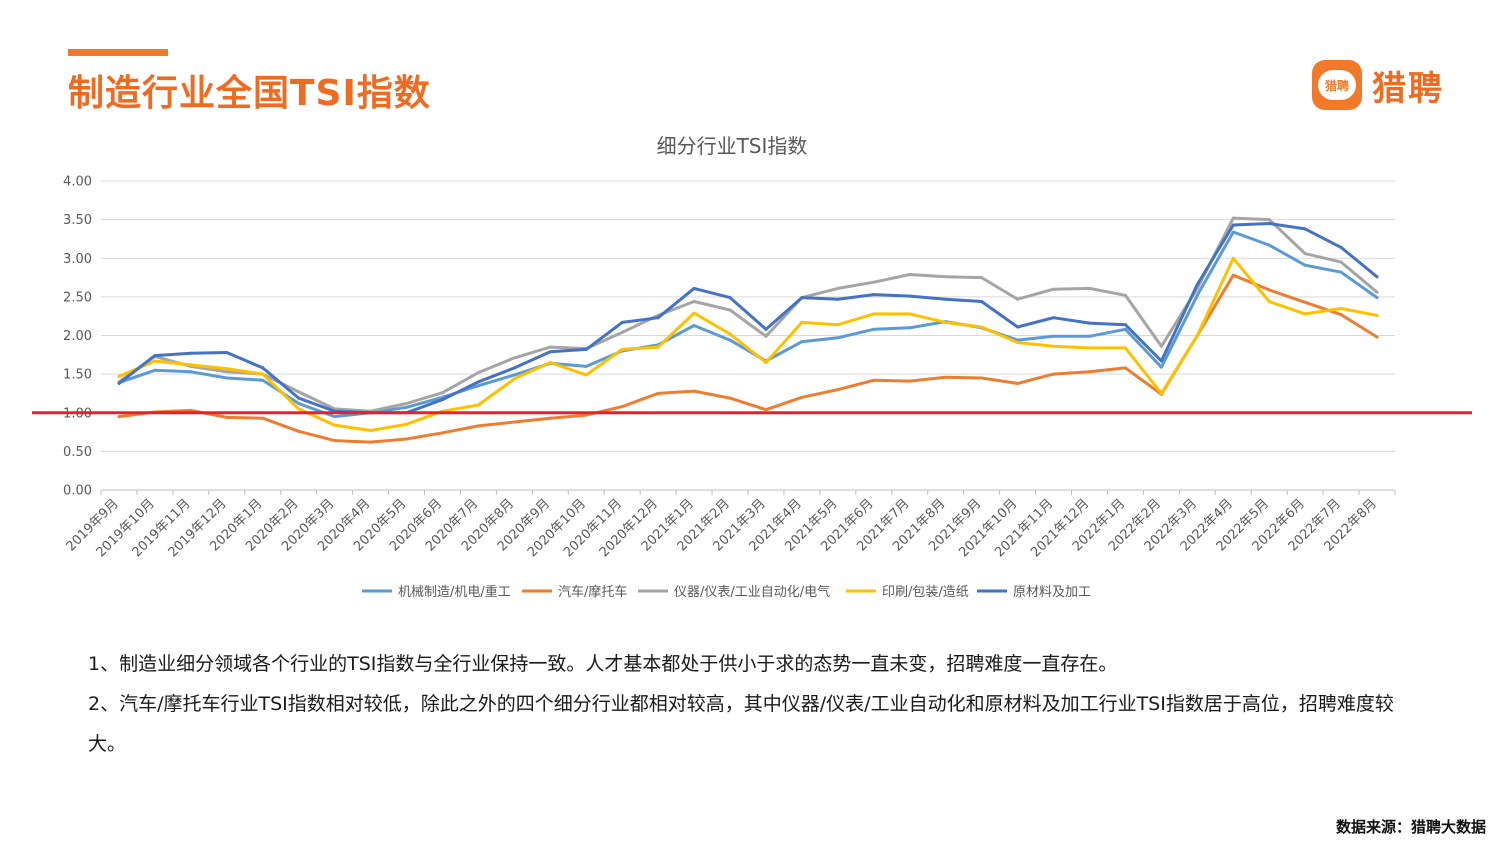 The width and height of the screenshot is (1500, 844). What do you see at coordinates (752, 592) in the screenshot?
I see `legend-label: 仪器/仪表/工业自动化/电气` at bounding box center [752, 592].